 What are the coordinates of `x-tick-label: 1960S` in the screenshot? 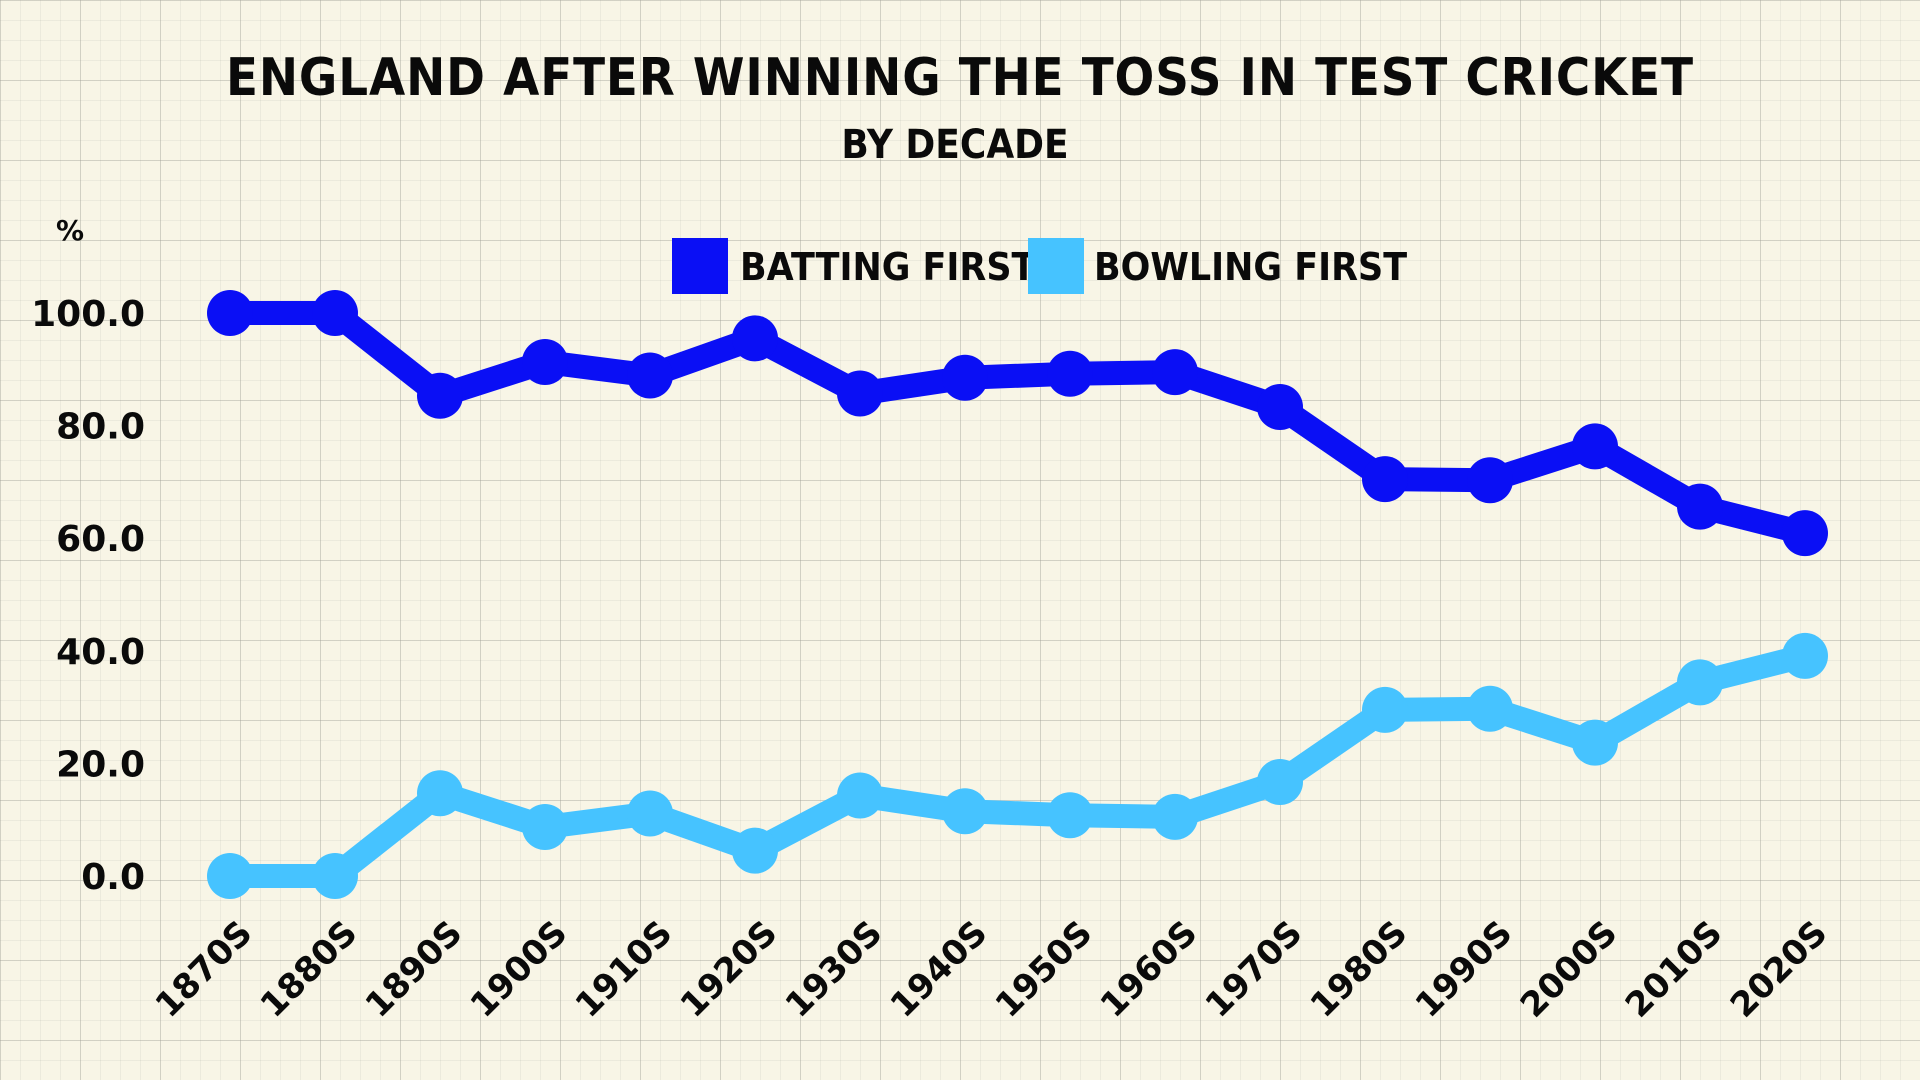 It's located at (1149, 969).